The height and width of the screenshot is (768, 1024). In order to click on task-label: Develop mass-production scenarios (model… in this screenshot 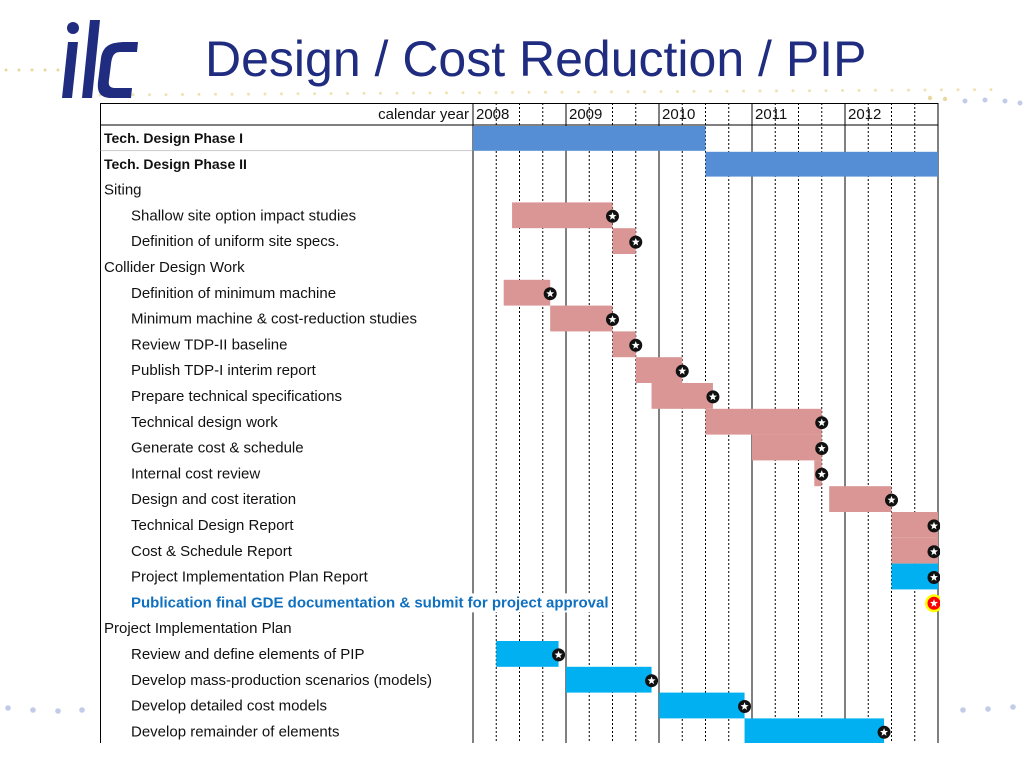, I will do `click(281, 680)`.